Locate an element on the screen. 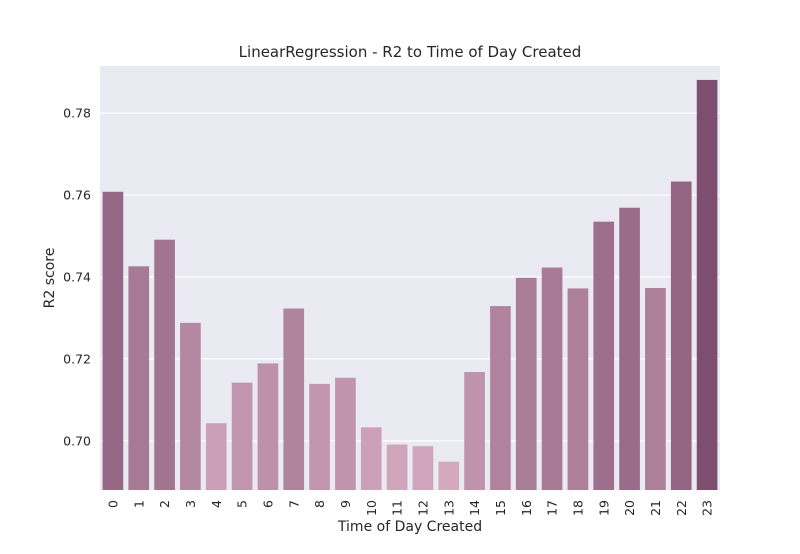 Image resolution: width=800 pixels, height=554 pixels. x-tick-label: 22 is located at coordinates (681, 508).